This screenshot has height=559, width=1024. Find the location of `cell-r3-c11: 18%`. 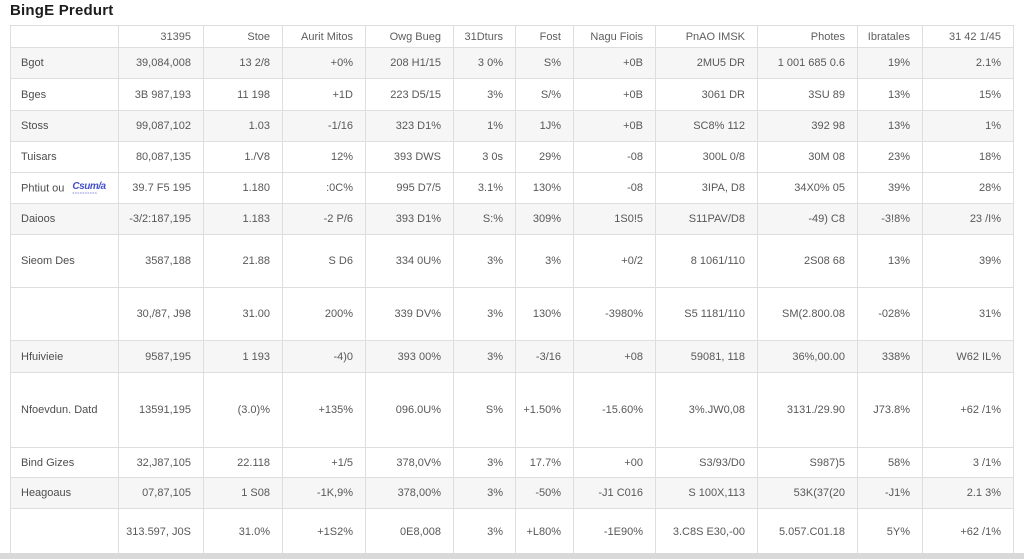

cell-r3-c11: 18% is located at coordinates (968, 157).